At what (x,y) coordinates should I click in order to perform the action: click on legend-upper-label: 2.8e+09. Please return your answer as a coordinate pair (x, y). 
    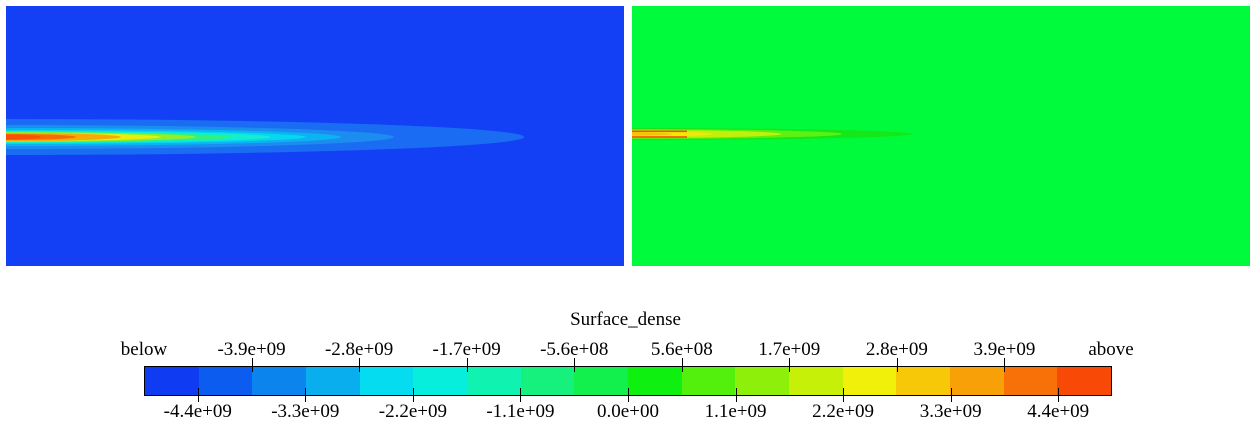
    Looking at the image, I should click on (896, 349).